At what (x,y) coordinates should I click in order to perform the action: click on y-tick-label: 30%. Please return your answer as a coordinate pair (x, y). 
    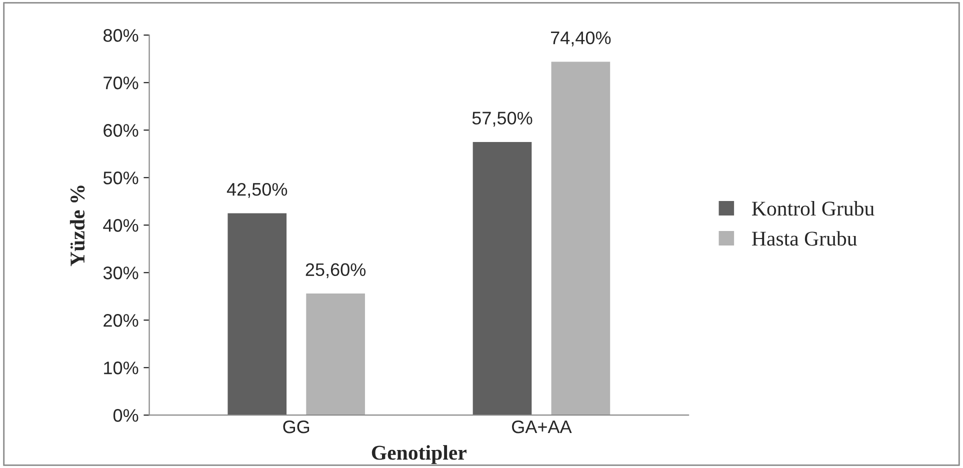
    Looking at the image, I should click on (120, 273).